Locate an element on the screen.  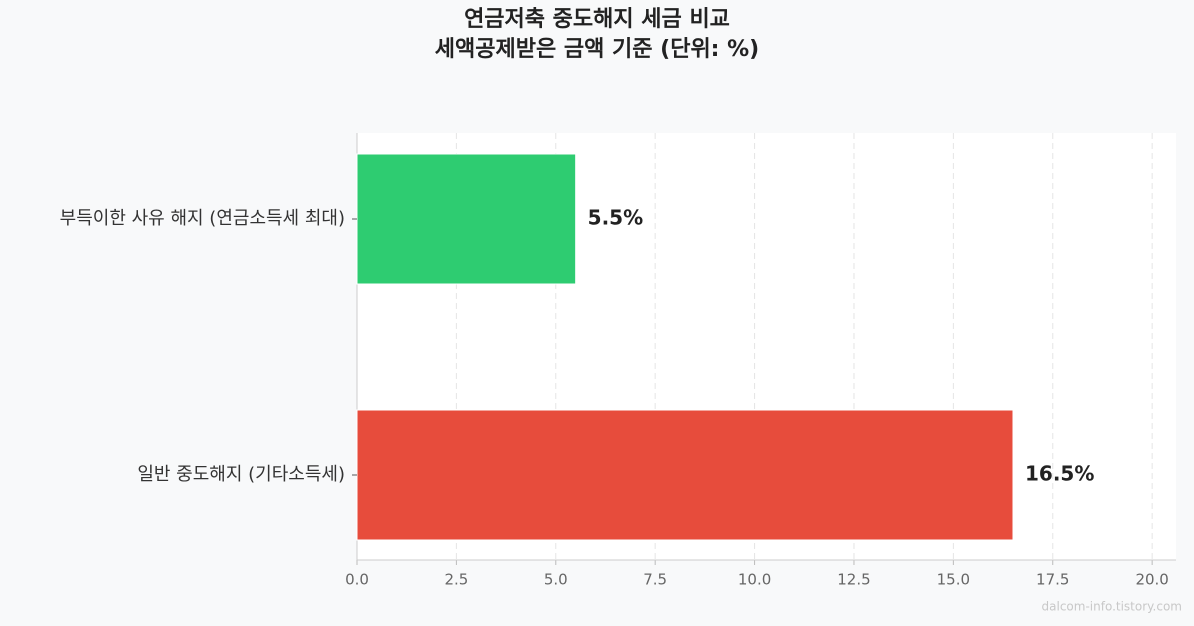
x-tick-label: 0.0 is located at coordinates (357, 580).